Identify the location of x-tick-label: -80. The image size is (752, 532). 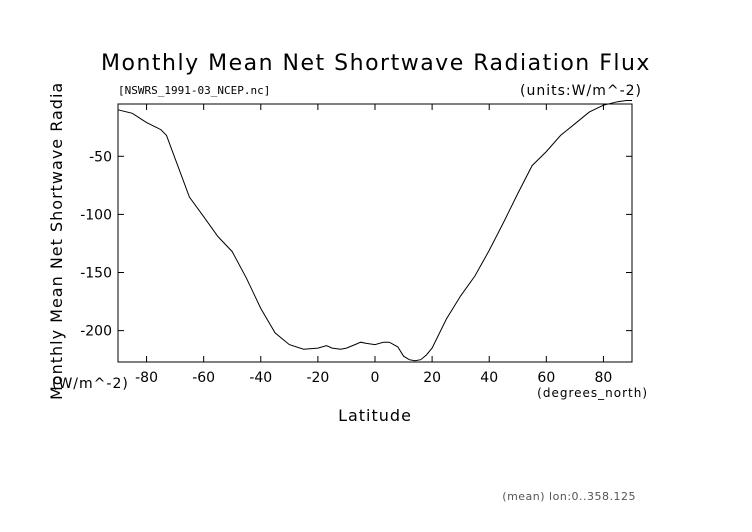
(146, 378).